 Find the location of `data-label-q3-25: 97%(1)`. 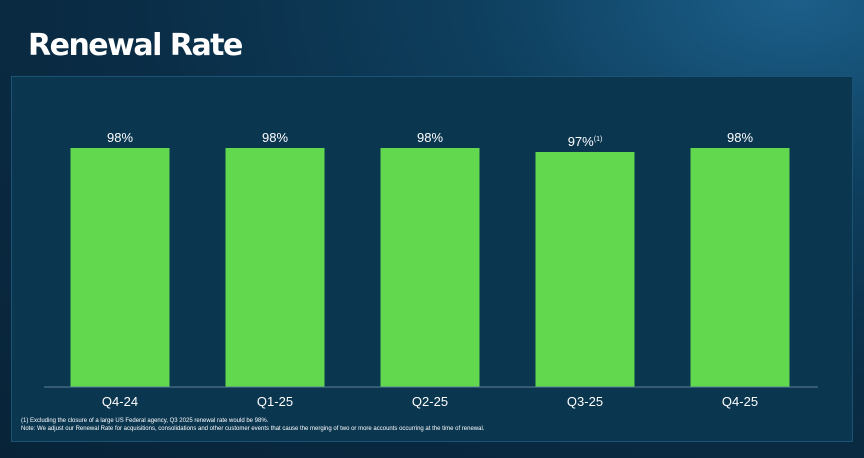

data-label-q3-25: 97%(1) is located at coordinates (585, 141).